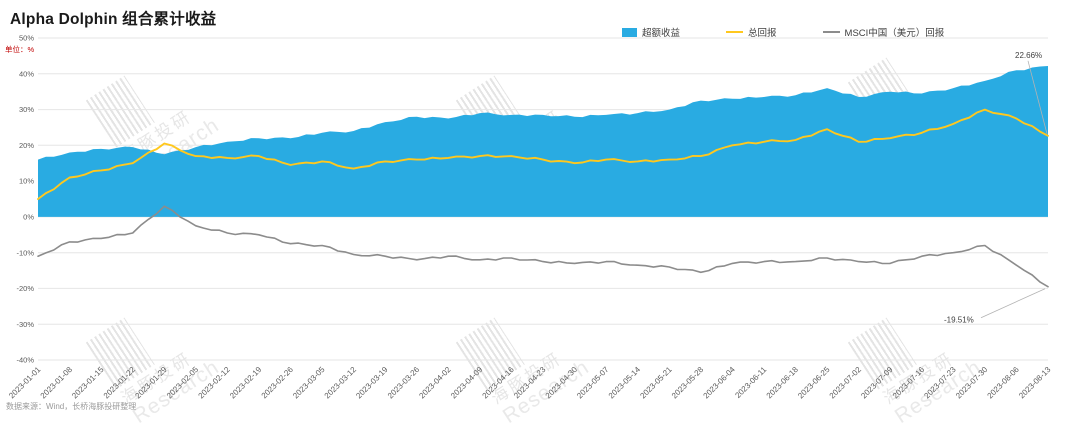  Describe the element at coordinates (26, 181) in the screenshot. I see `y-tick-label: 10%` at that location.